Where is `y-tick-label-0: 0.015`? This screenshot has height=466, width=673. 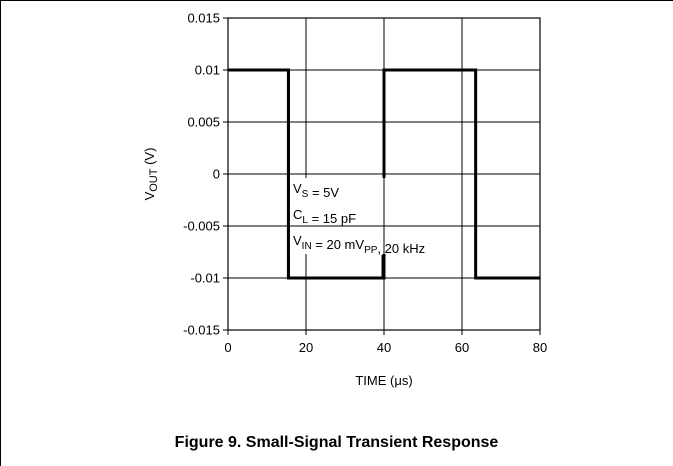
y-tick-label-0: 0.015 is located at coordinates (203, 18).